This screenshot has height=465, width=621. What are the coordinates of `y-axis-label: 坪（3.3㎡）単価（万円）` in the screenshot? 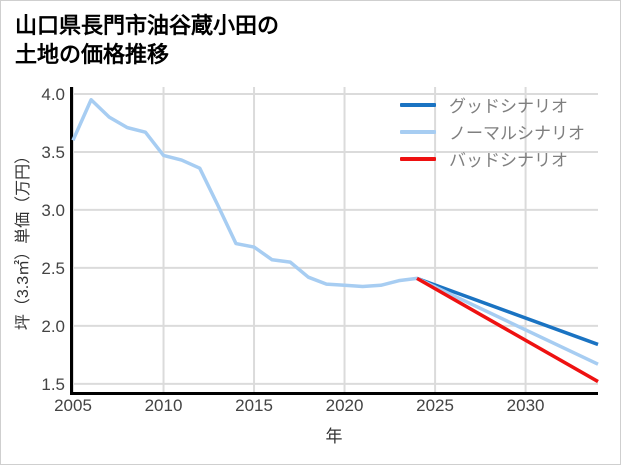 It's located at (23, 239).